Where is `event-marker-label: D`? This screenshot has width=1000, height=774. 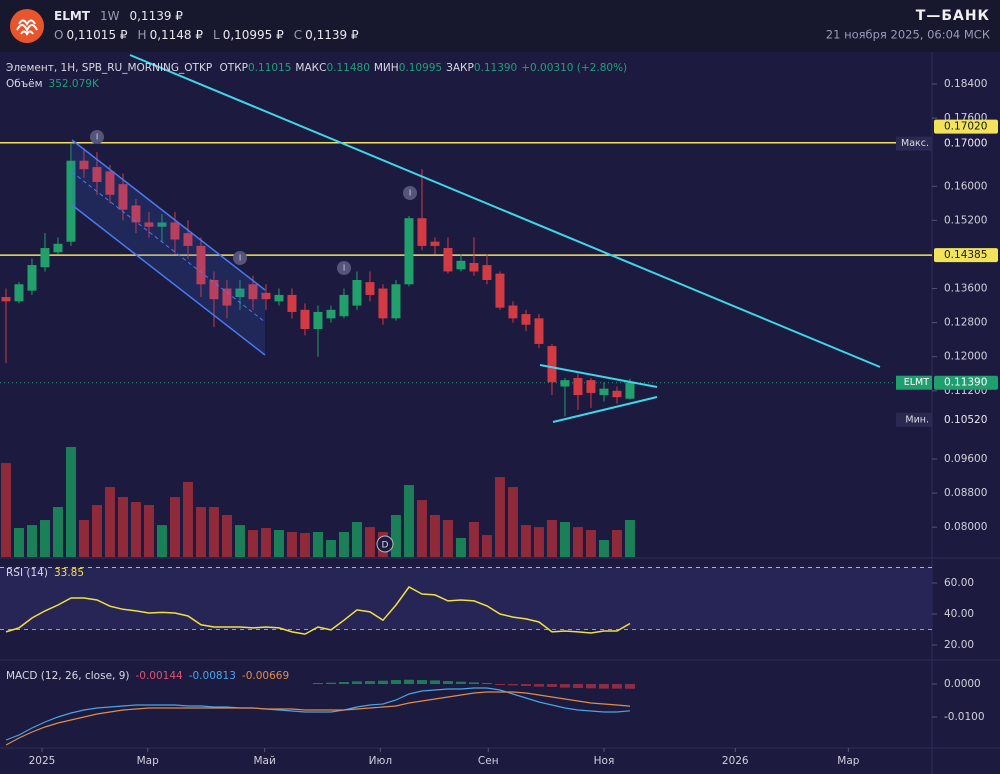 event-marker-label: D is located at coordinates (385, 546).